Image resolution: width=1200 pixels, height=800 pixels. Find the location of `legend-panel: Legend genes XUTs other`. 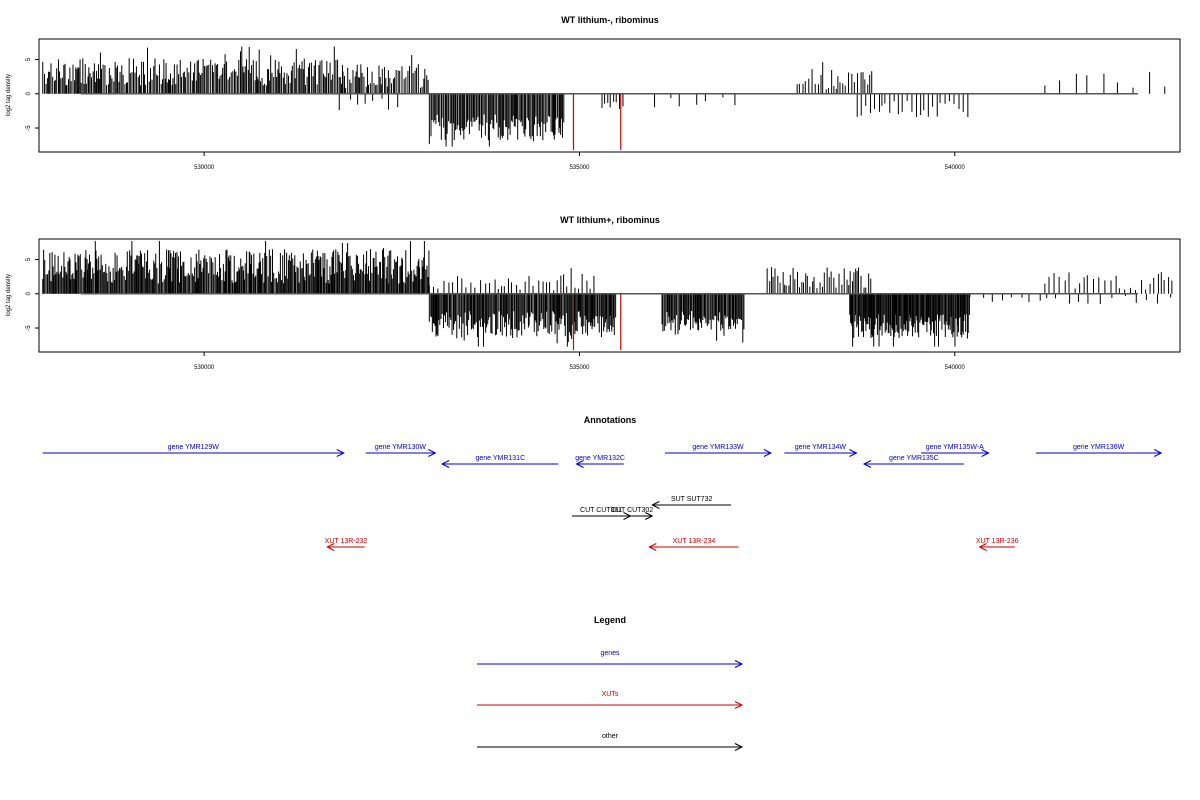

legend-panel: Legend genes XUTs other is located at coordinates (610, 683).